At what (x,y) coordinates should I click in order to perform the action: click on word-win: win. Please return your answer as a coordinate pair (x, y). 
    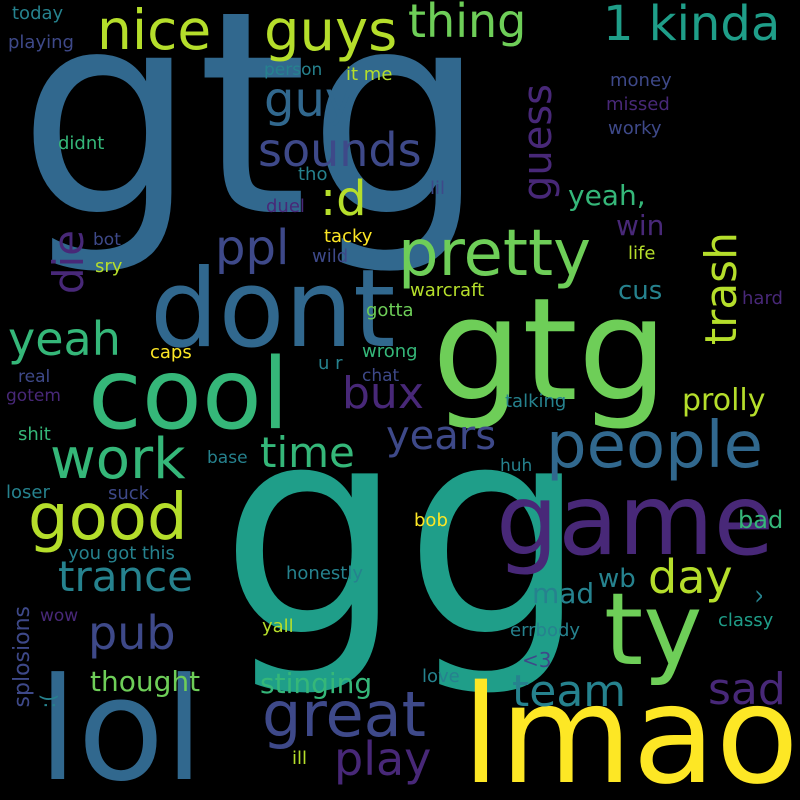
    Looking at the image, I should click on (640, 225).